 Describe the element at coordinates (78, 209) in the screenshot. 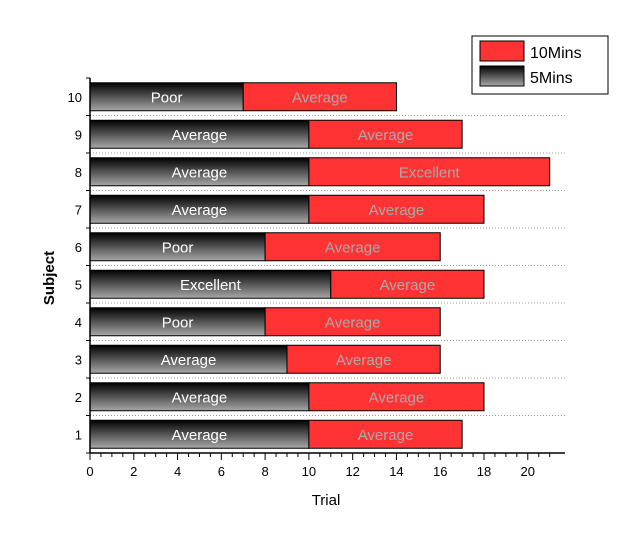

I see `y-tick-label: 7` at that location.